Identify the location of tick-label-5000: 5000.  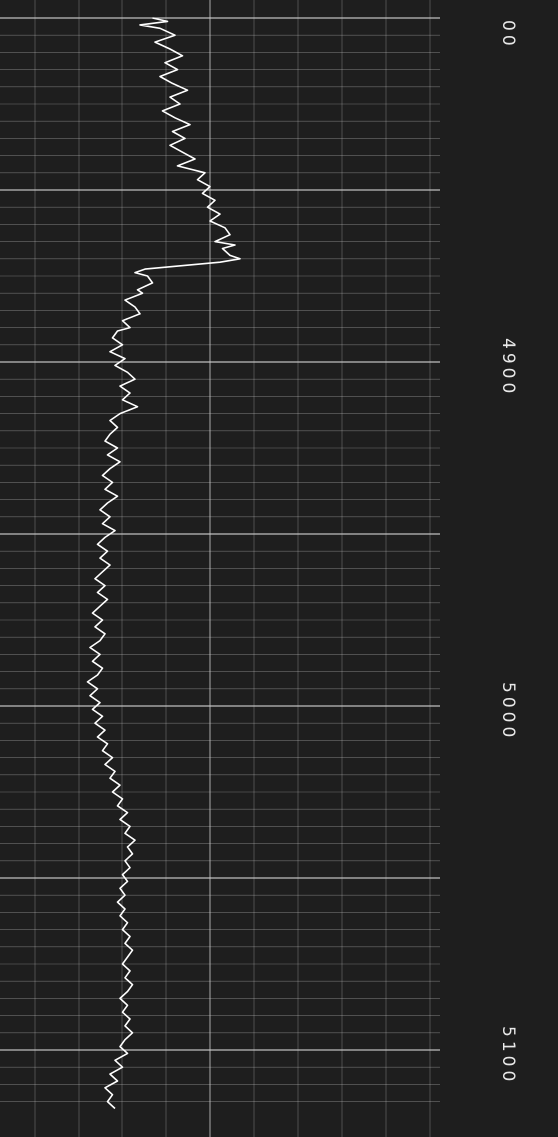
(508, 711).